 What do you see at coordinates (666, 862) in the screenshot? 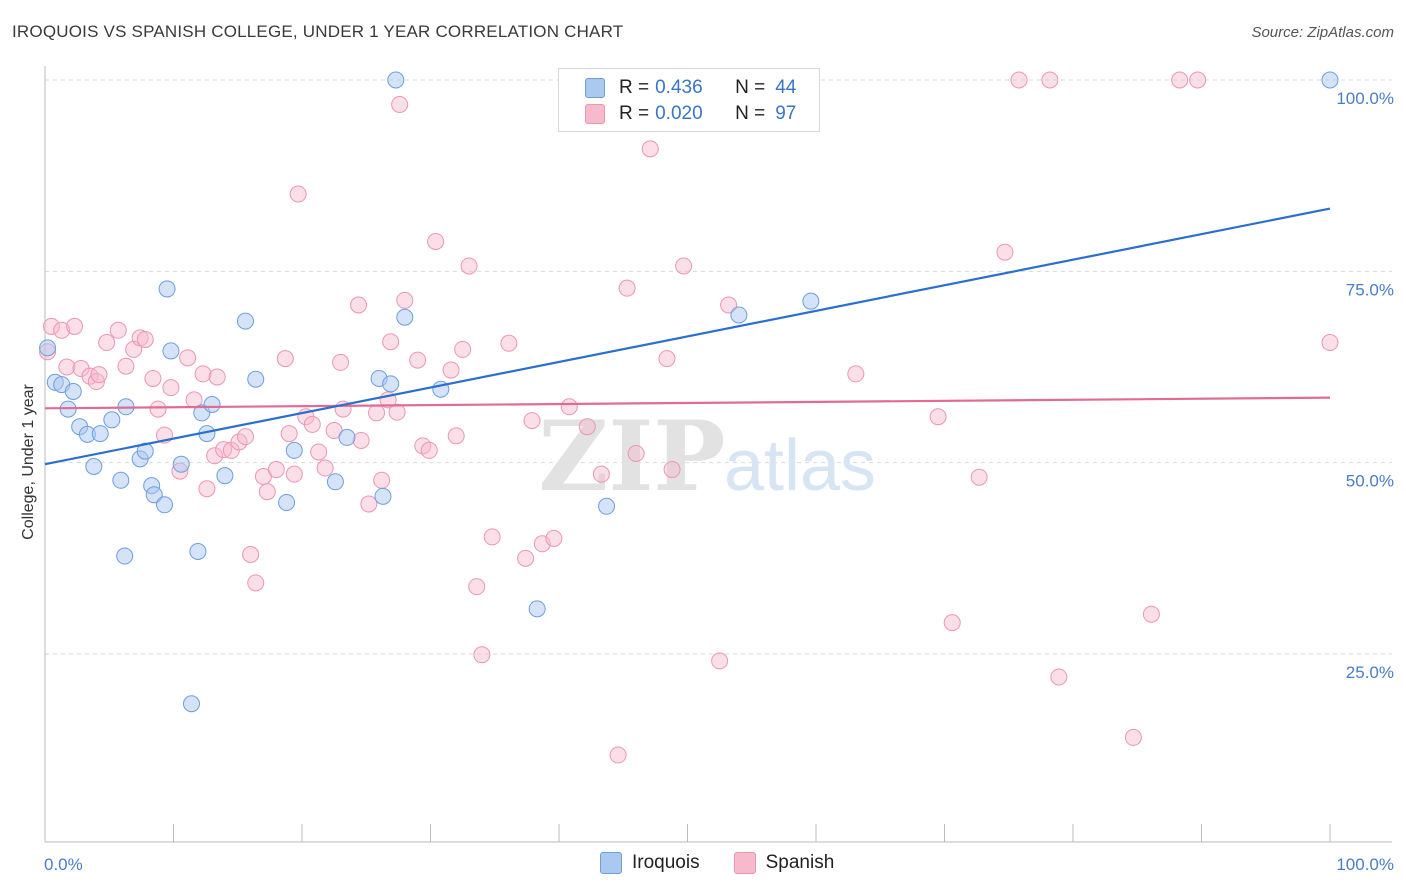
I see `bottom-legend-label-iroquois: Iroquois` at bounding box center [666, 862].